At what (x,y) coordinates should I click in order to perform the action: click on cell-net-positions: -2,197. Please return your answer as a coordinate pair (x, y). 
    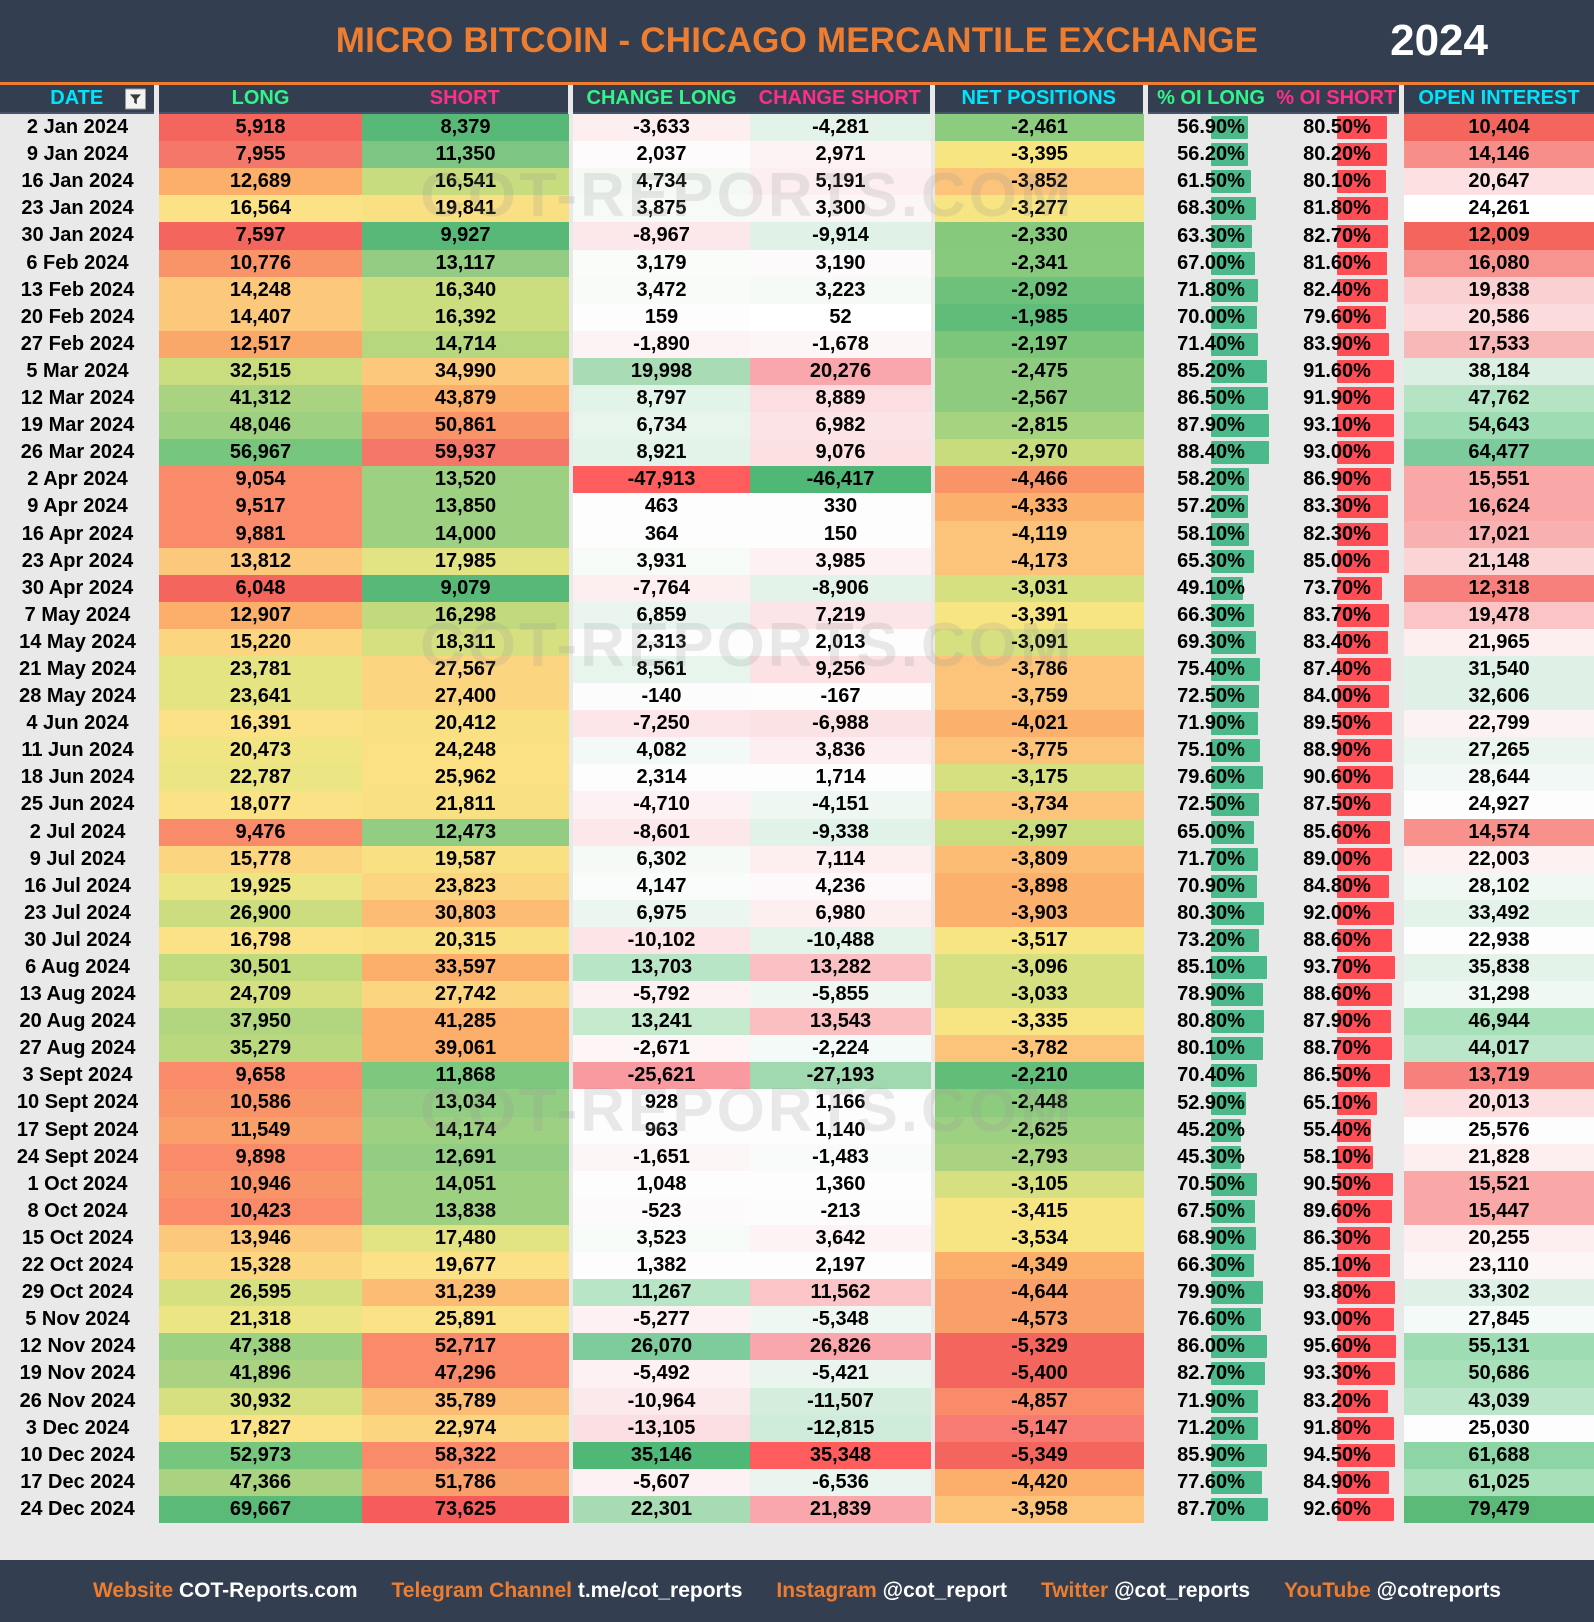
    Looking at the image, I should click on (1039, 344).